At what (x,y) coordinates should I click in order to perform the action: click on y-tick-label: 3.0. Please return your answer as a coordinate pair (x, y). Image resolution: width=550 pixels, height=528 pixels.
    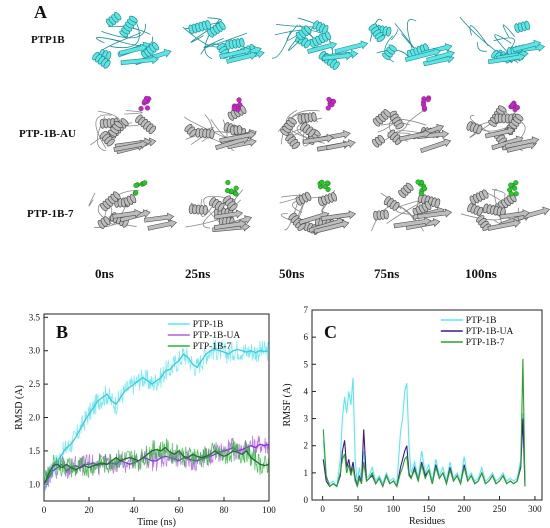
    Looking at the image, I should click on (35, 351).